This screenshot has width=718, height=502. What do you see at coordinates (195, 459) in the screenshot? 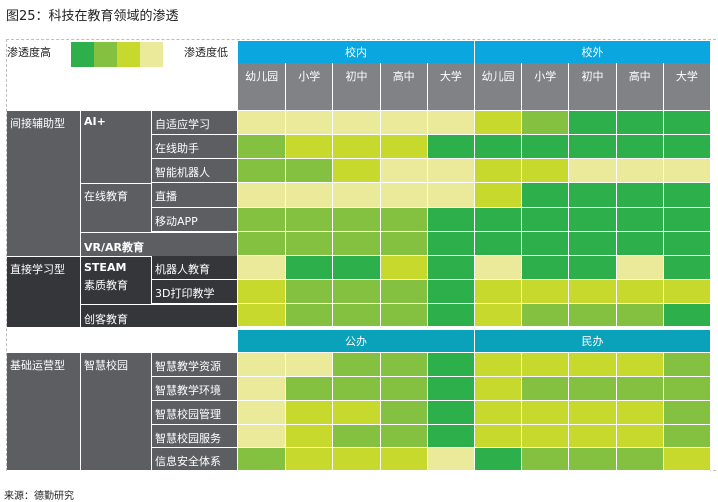
I see `row-label: 信息安全体系` at bounding box center [195, 459].